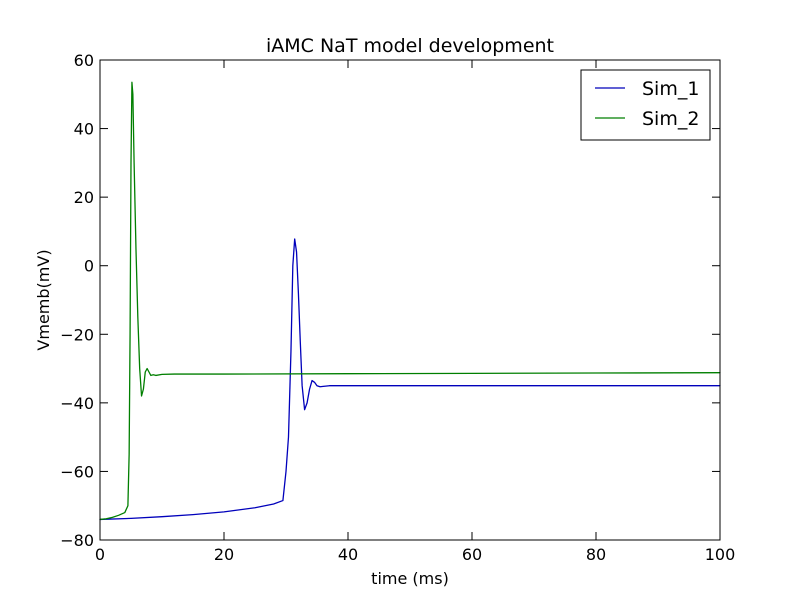 The image size is (800, 600). I want to click on y-tick-label: 20, so click(84, 197).